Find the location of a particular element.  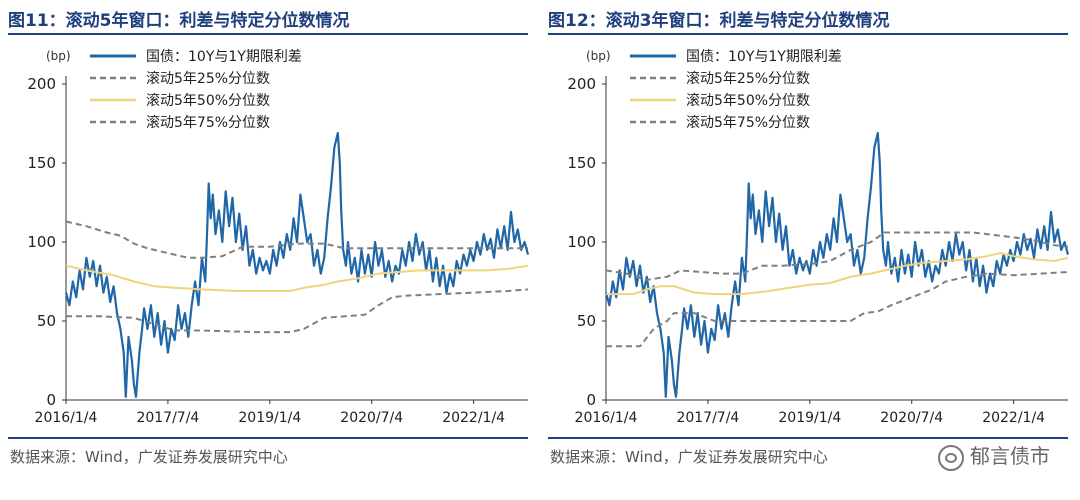

figure-title: 图12：滚动3年窗口：利差与特定分位数情况 is located at coordinates (719, 21).